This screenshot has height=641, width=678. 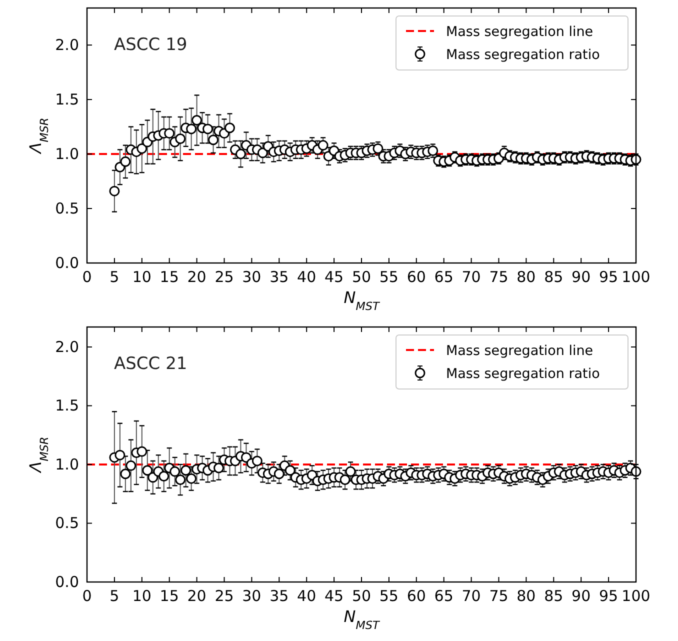 What do you see at coordinates (151, 45) in the screenshot?
I see `annotation: ASCC 19` at bounding box center [151, 45].